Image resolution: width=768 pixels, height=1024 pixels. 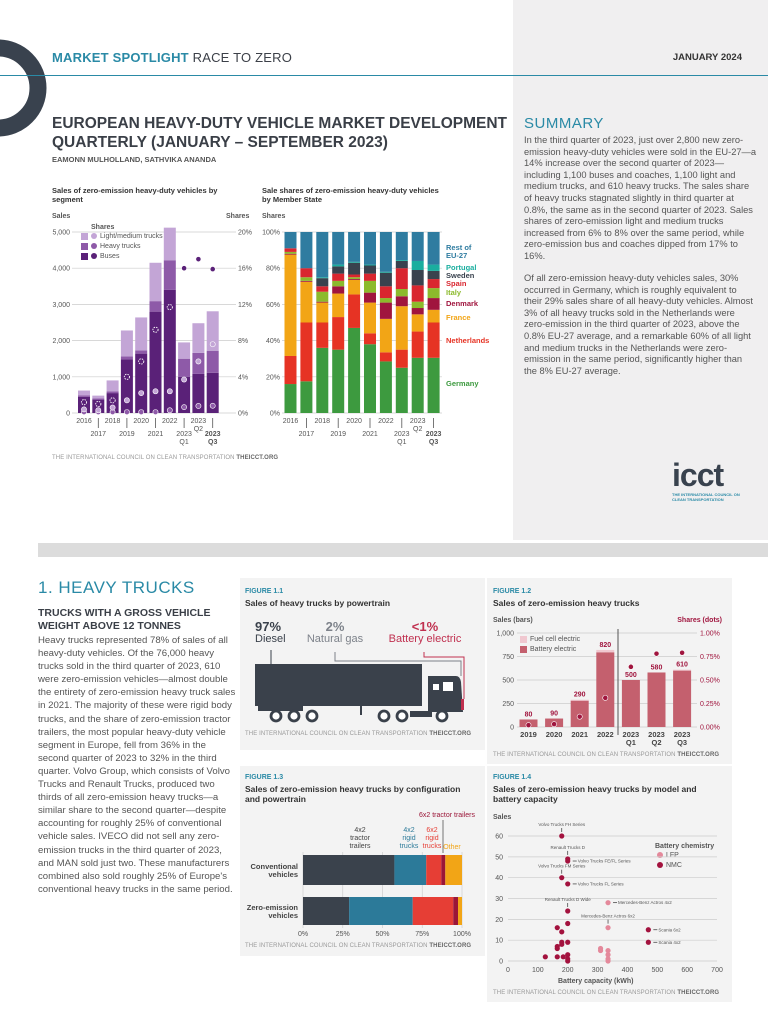 What do you see at coordinates (502, 817) in the screenshot?
I see `figure-1-4-ylabel: Sales` at bounding box center [502, 817].